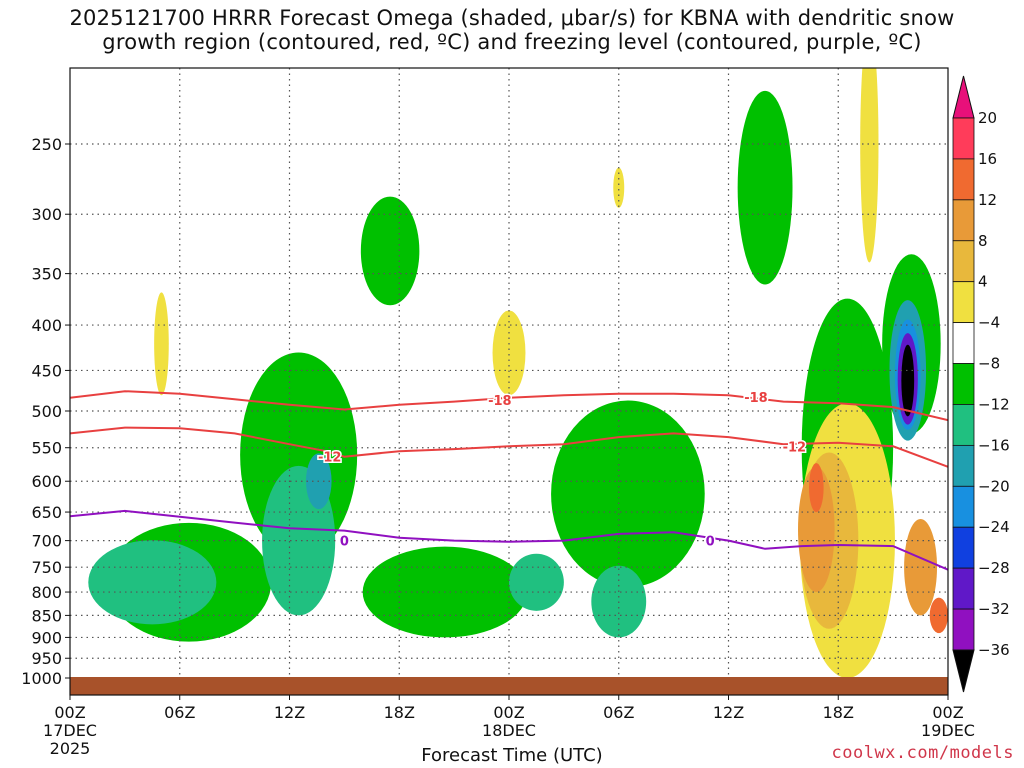  I want to click on colorbar-label-9: −20, so click(994, 486).